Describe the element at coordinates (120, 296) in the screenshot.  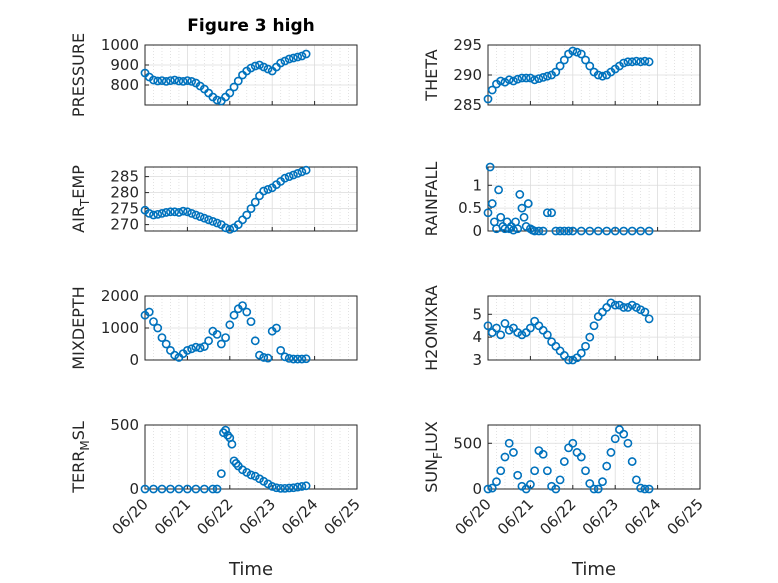
I see `y-tick-label: 2000` at that location.